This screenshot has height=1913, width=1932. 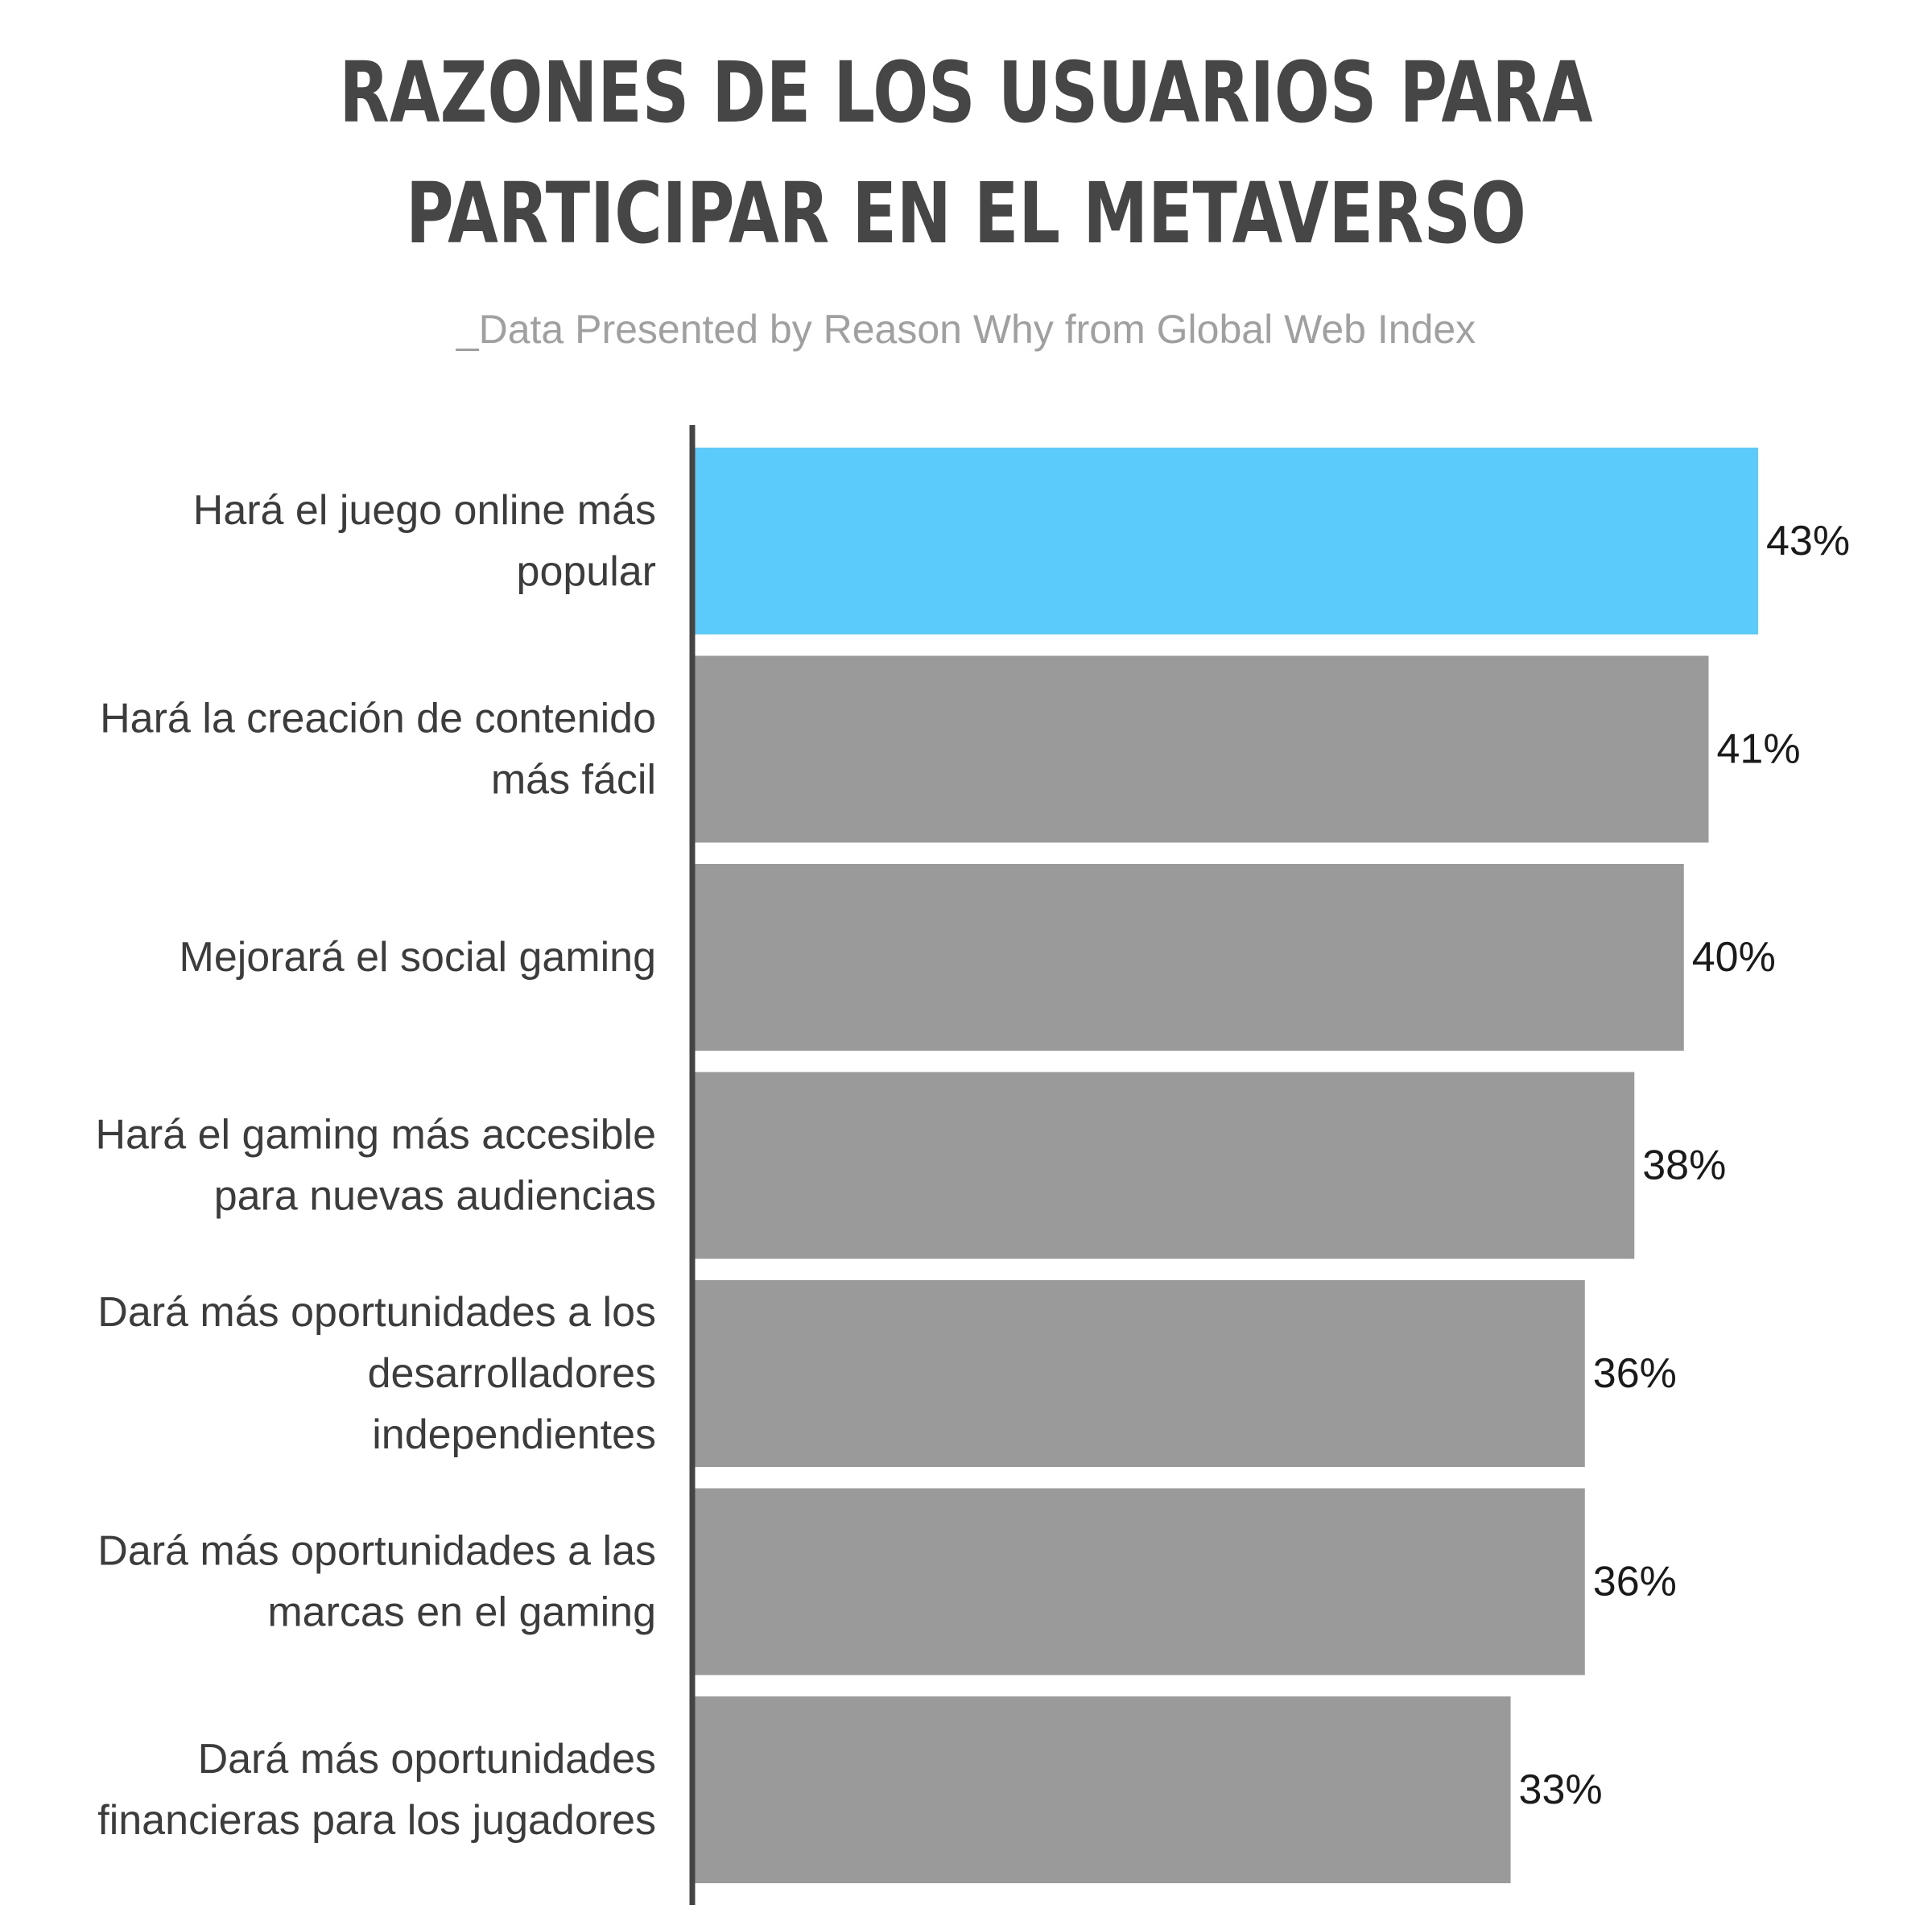 I want to click on category-label-3-line-1: Mejorará el social gaming, so click(x=418, y=957).